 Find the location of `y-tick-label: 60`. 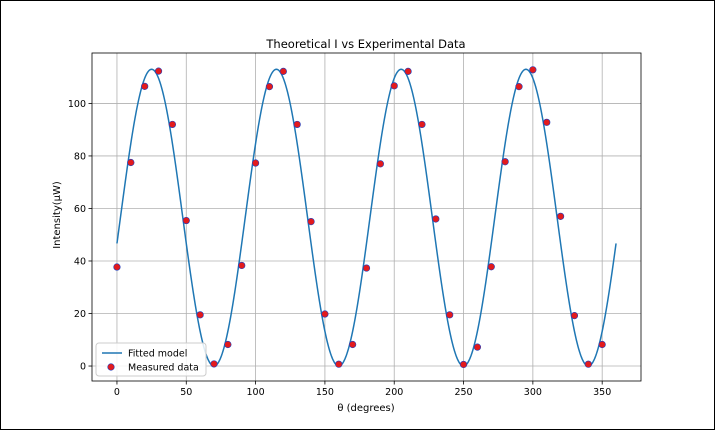

y-tick-label: 60 is located at coordinates (80, 209).